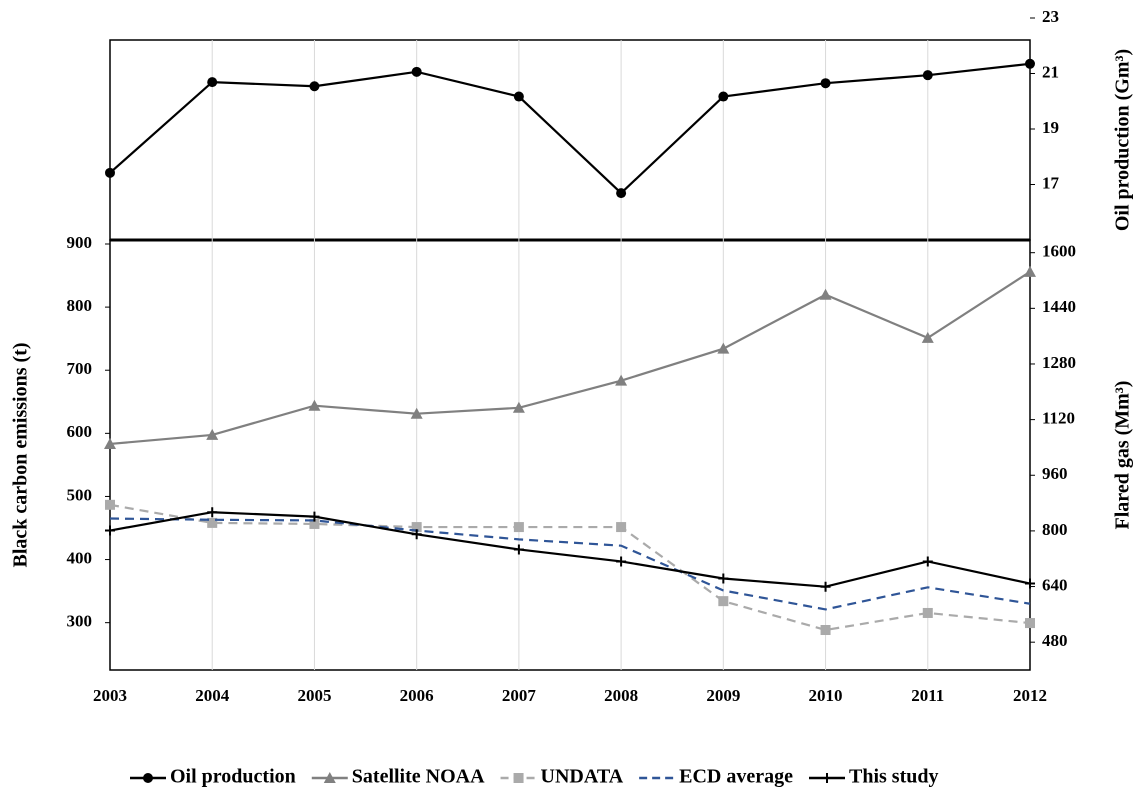 Image resolution: width=1137 pixels, height=795 pixels. What do you see at coordinates (1059, 251) in the screenshot?
I see `y2-tick-label: 1600` at bounding box center [1059, 251].